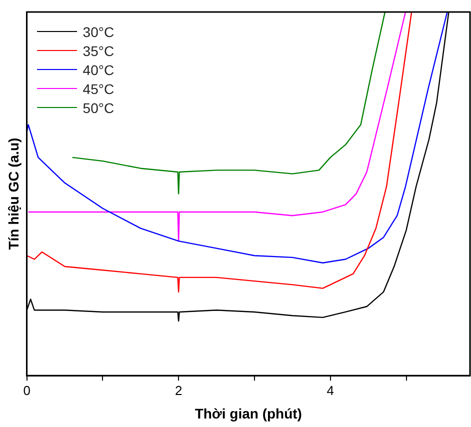 The image size is (471, 427). What do you see at coordinates (98, 32) in the screenshot?
I see `legend-label: 30°C` at bounding box center [98, 32].